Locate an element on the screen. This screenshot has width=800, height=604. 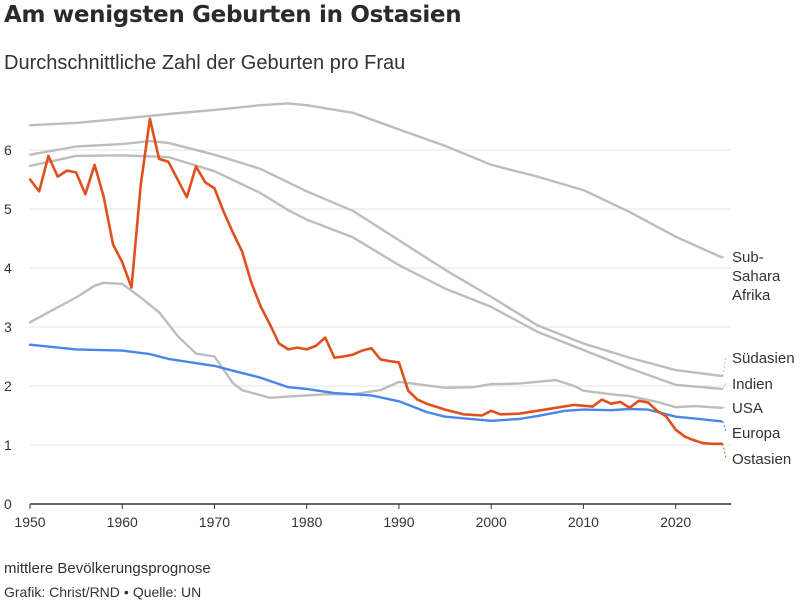
graphic-credit: Grafik: Christ/RND is located at coordinates (62, 592).